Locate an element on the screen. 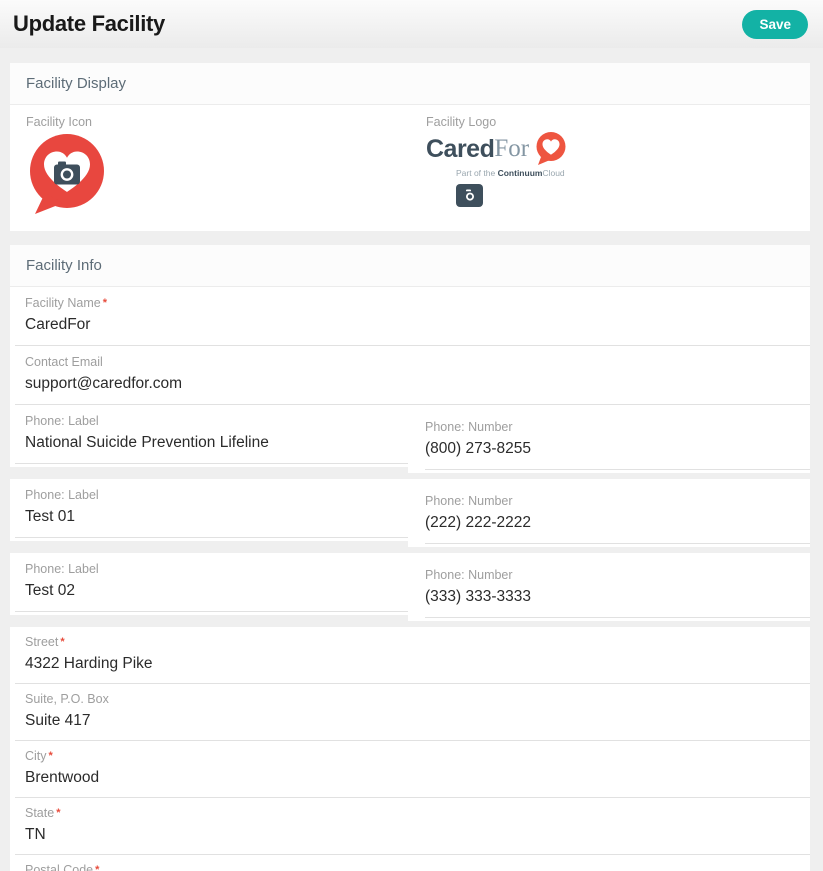 This screenshot has width=823, height=871. phone-row-3: Phone: Label Phone: Number is located at coordinates (410, 587).